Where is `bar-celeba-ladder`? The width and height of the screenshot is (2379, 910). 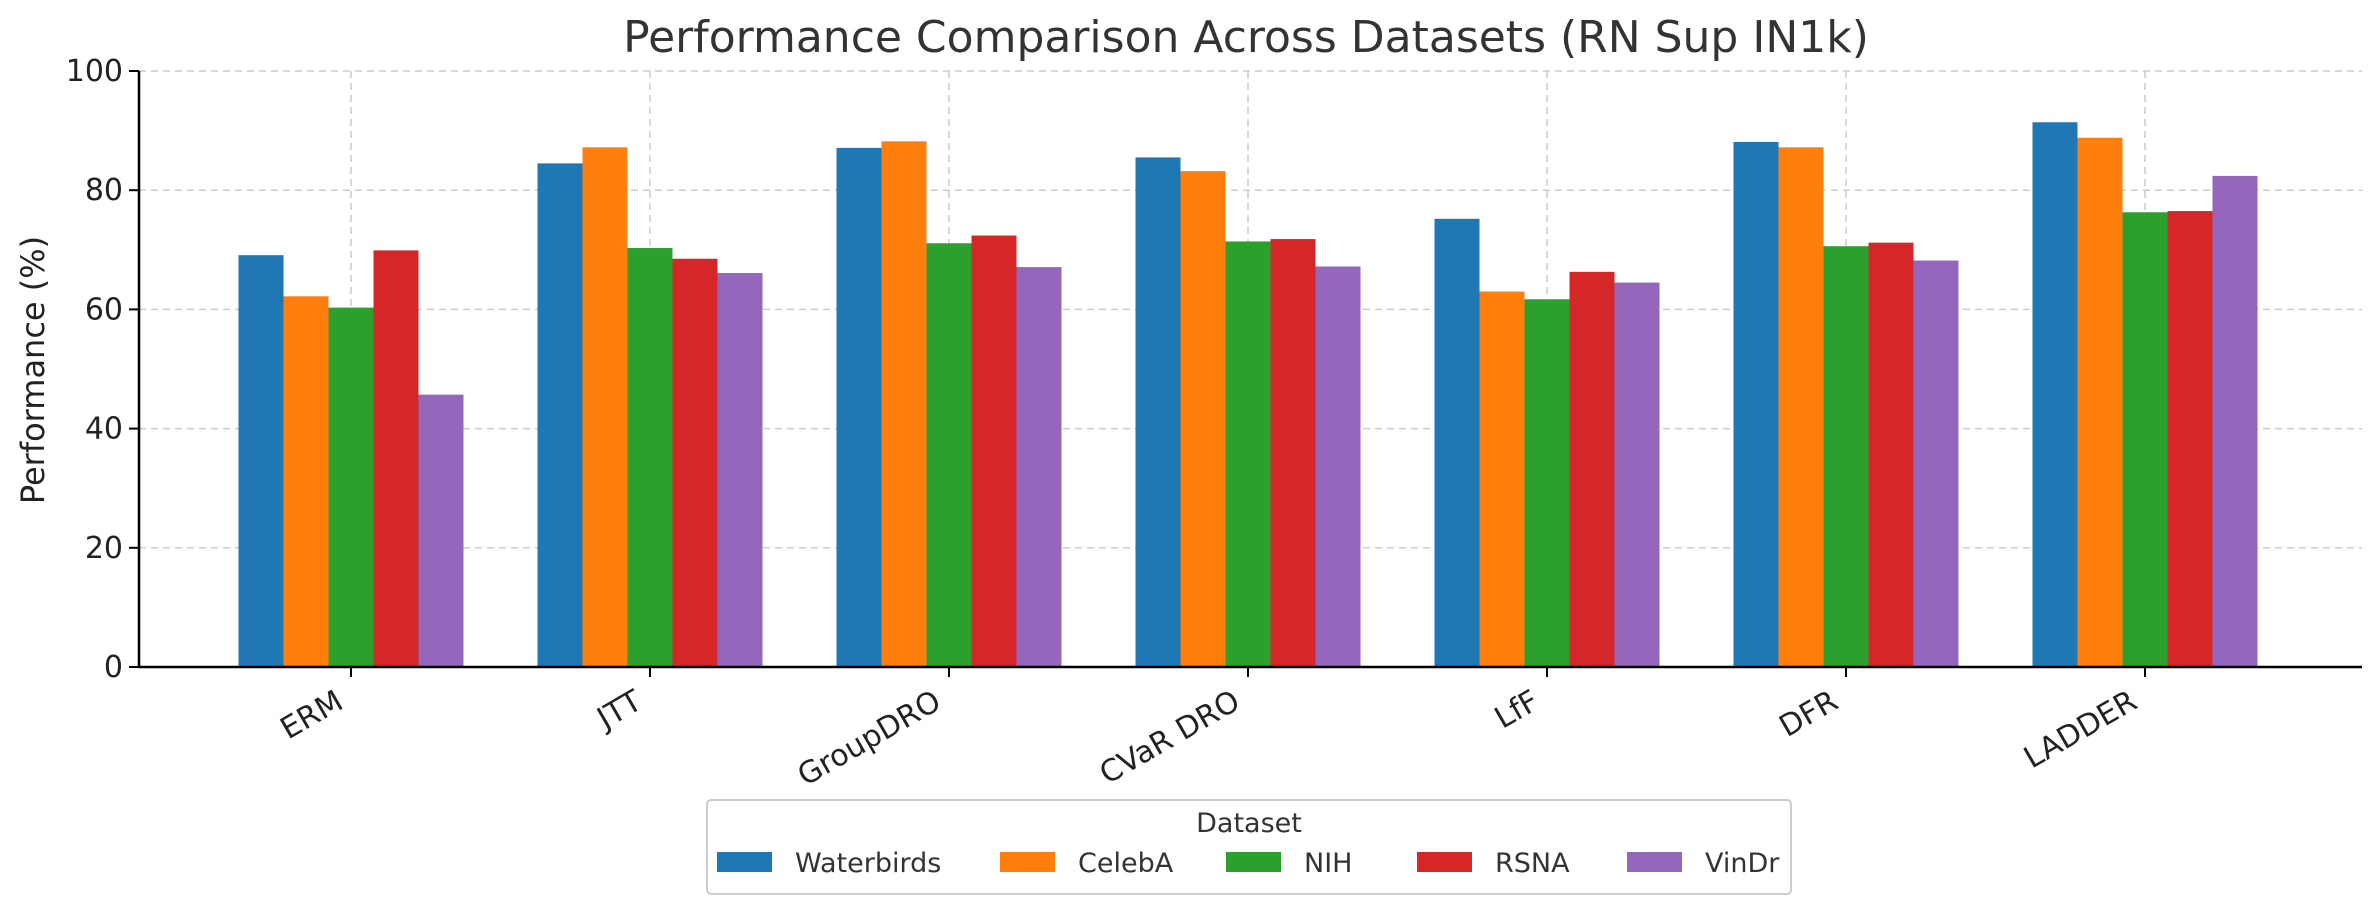
bar-celeba-ladder is located at coordinates (2100, 402).